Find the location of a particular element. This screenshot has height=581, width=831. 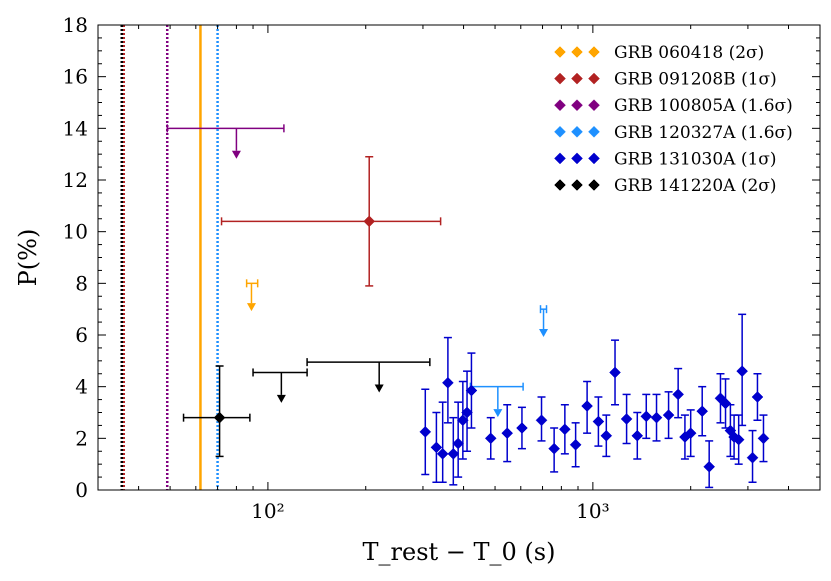

series-4-point-2-marker is located at coordinates (442, 453).